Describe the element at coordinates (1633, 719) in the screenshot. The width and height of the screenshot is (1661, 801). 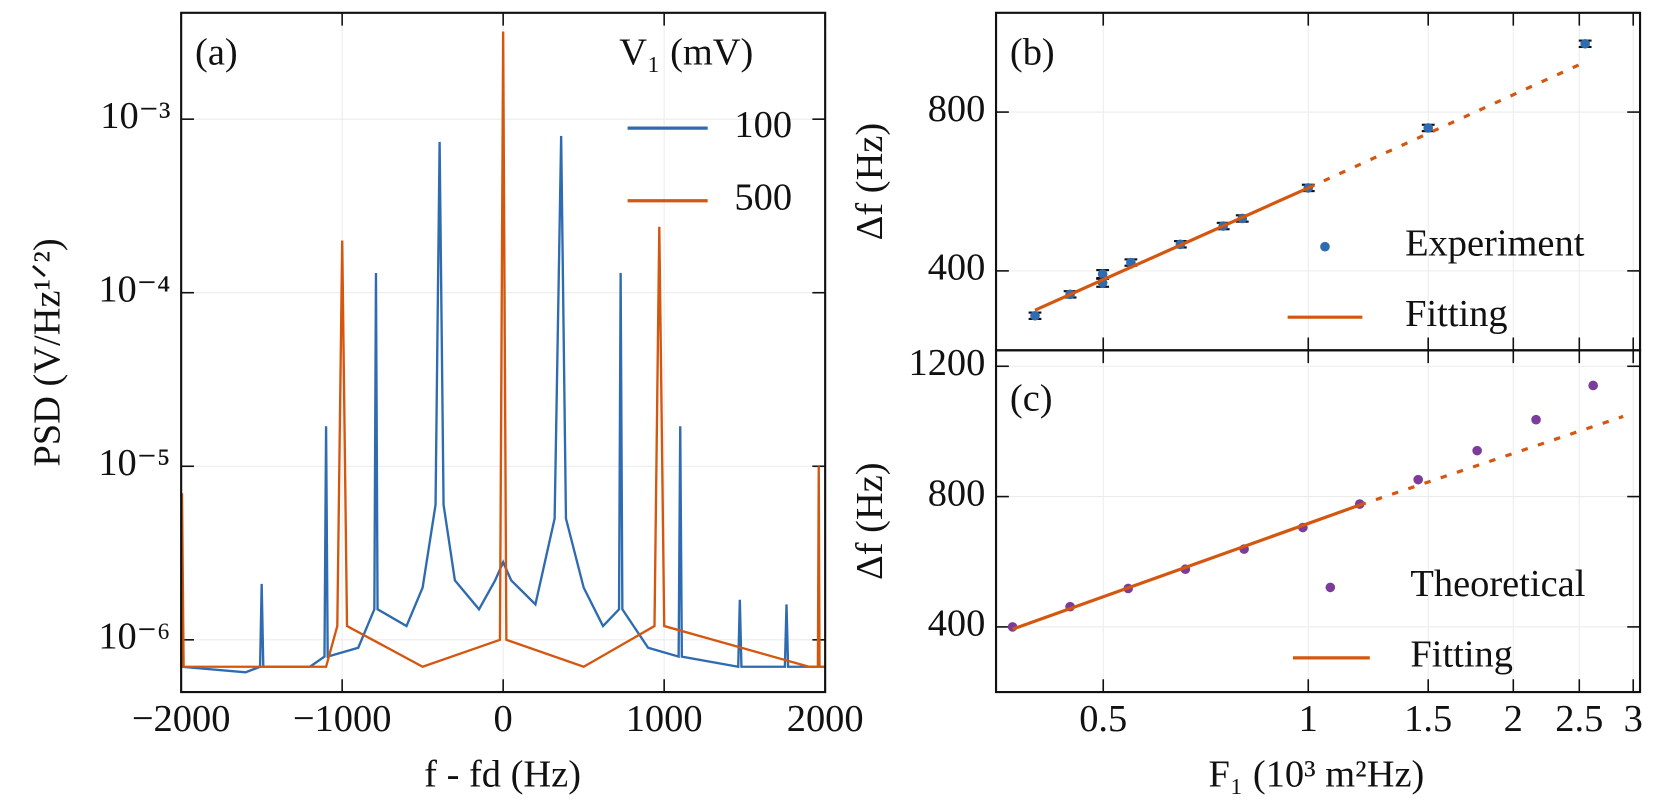
I see `x-tick-label: 3` at that location.